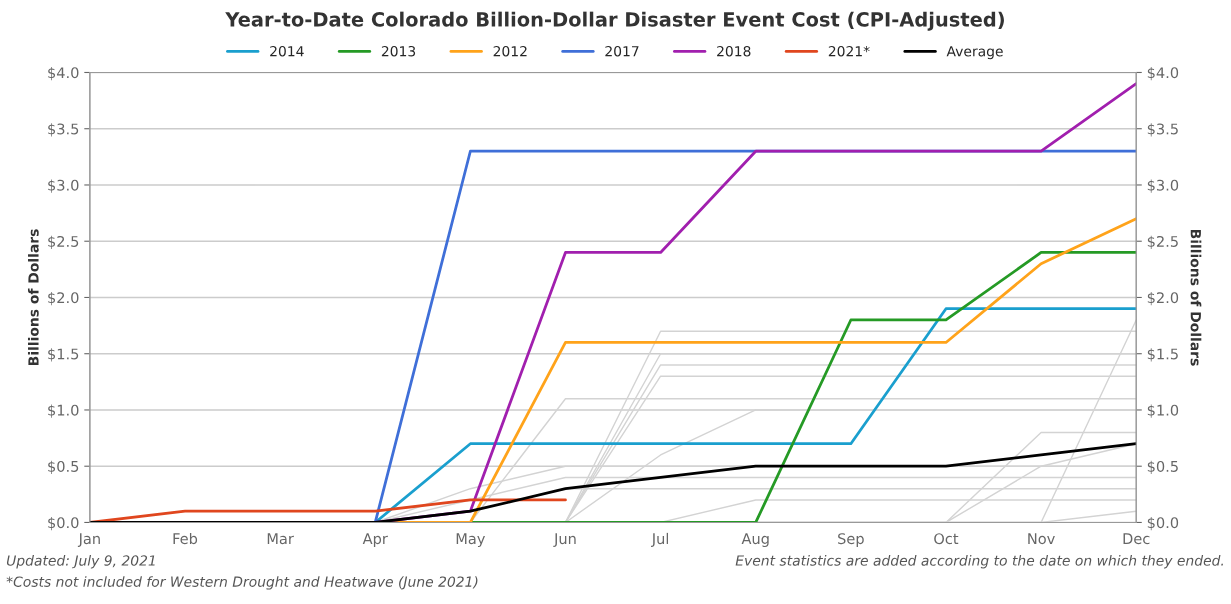 The width and height of the screenshot is (1231, 604). I want to click on text: *Costs not included for Western Drought and Heatwave (June 2021), so click(242, 583).